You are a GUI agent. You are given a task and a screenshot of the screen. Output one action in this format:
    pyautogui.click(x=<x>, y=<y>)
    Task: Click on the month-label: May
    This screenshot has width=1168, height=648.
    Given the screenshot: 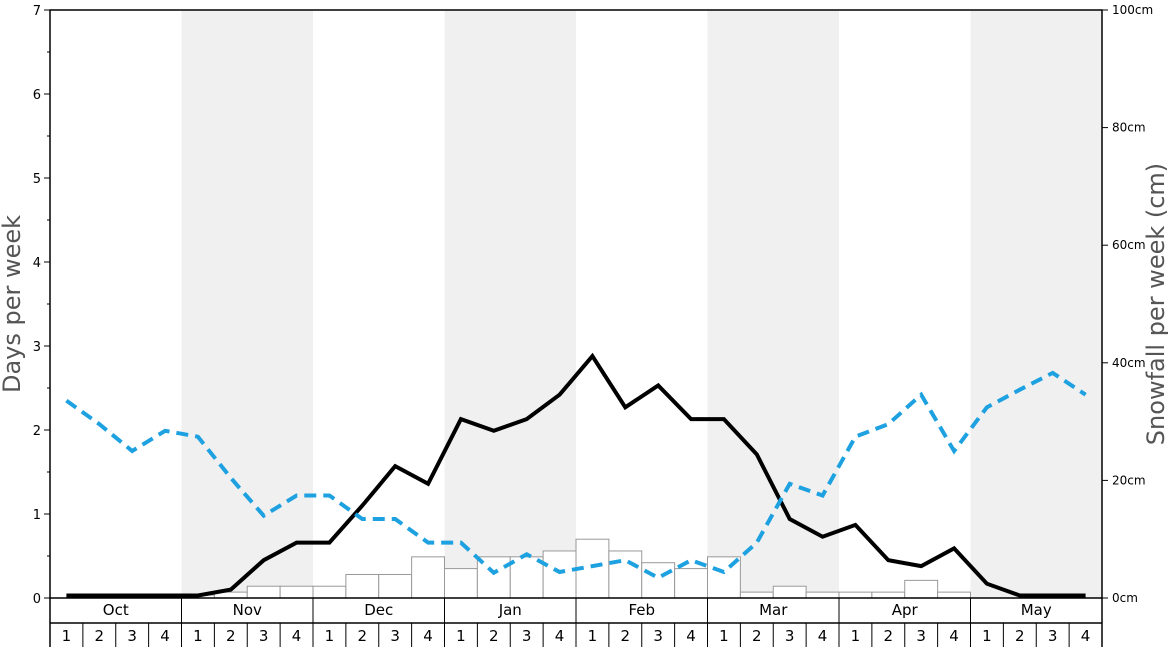 What is the action you would take?
    pyautogui.click(x=1036, y=610)
    